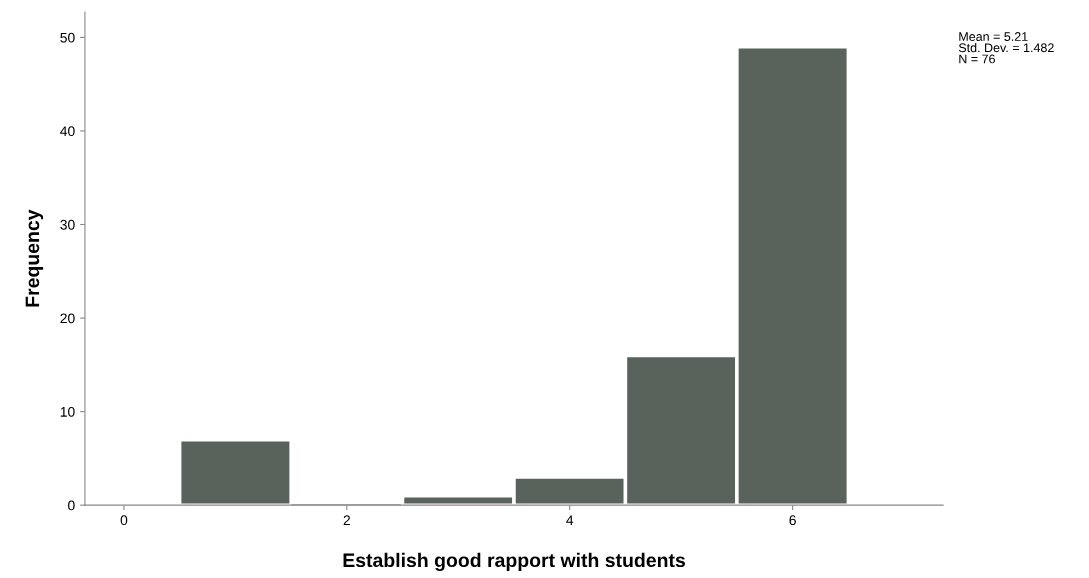 This screenshot has height=578, width=1089. What do you see at coordinates (124, 520) in the screenshot?
I see `x-tick-label: 0` at bounding box center [124, 520].